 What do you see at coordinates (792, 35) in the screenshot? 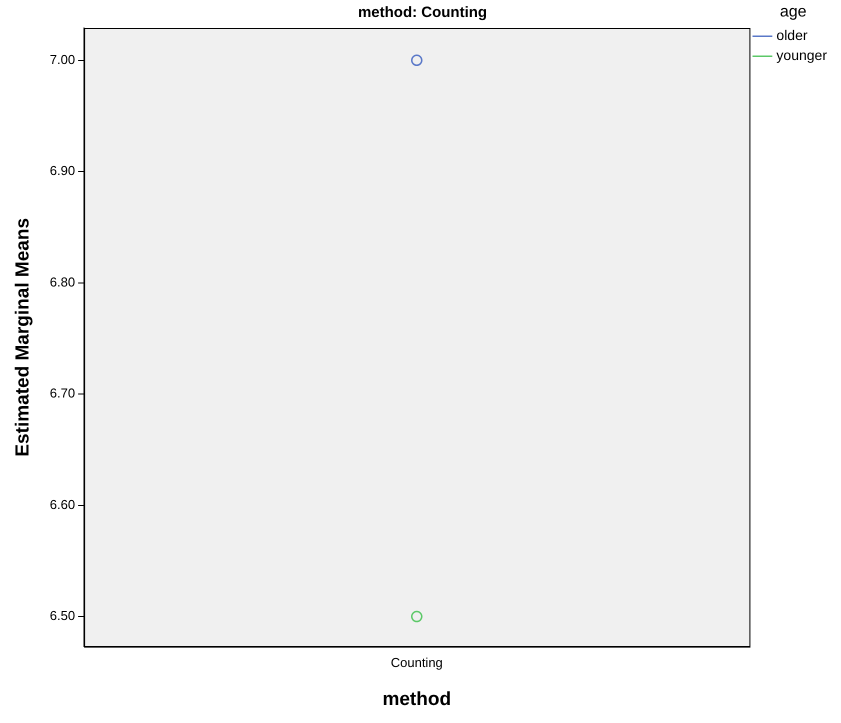
I see `legend-label: older` at bounding box center [792, 35].